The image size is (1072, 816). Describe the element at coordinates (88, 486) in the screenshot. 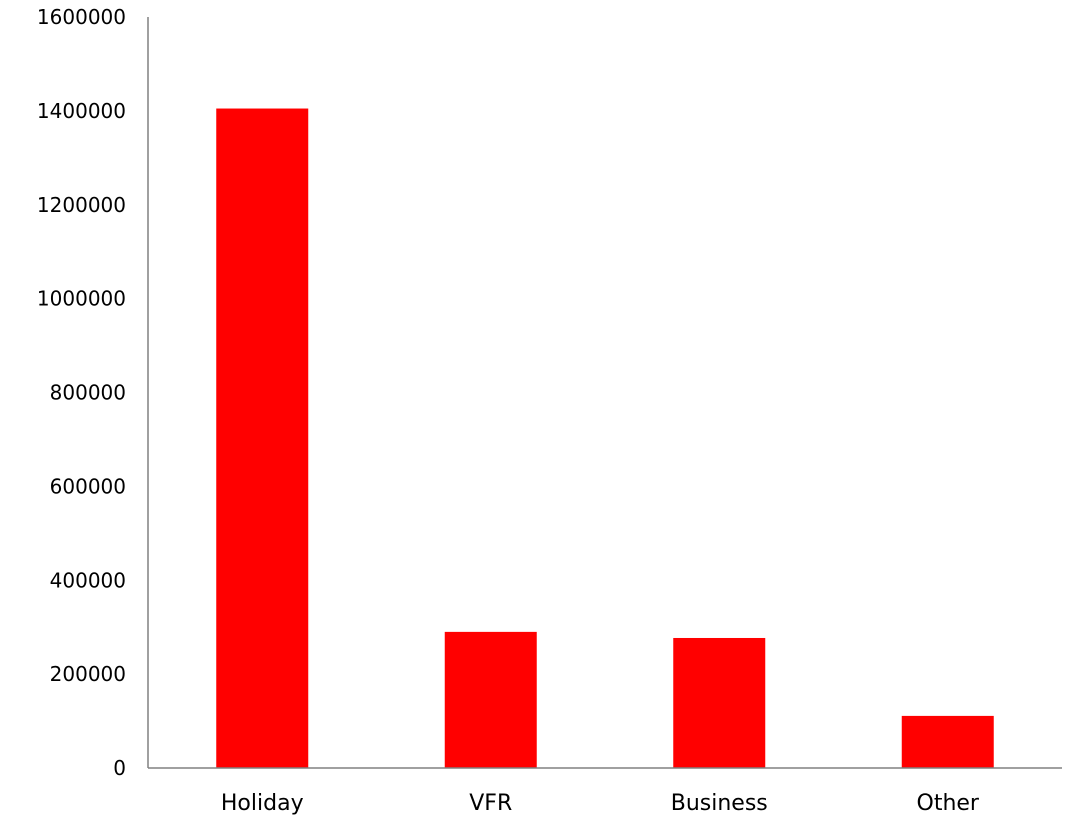

I see `y-tick-label: 600000` at that location.